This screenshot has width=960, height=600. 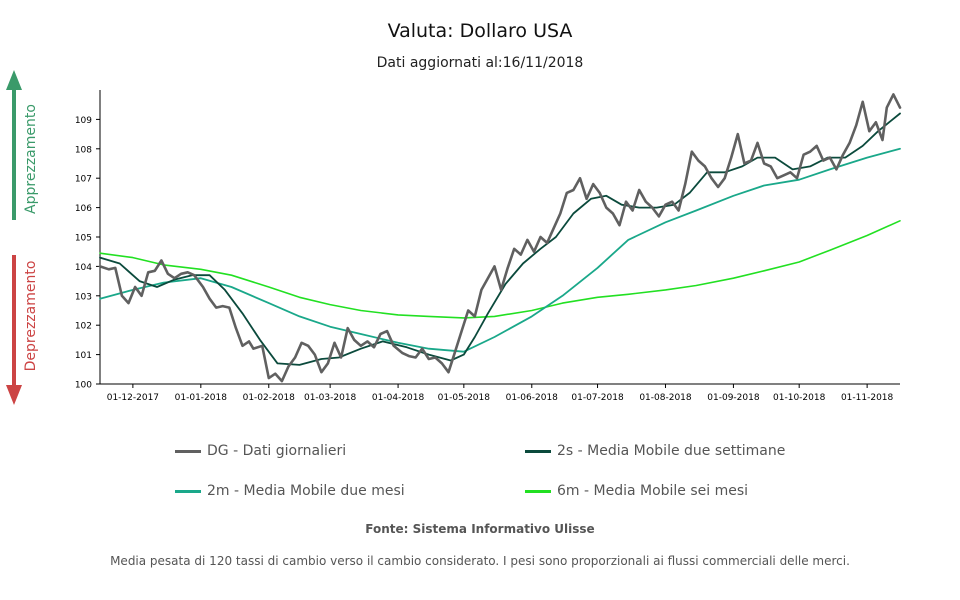 What do you see at coordinates (653, 491) in the screenshot?
I see `legend-label-6m: 6m - Media Mobile sei mesi` at bounding box center [653, 491].